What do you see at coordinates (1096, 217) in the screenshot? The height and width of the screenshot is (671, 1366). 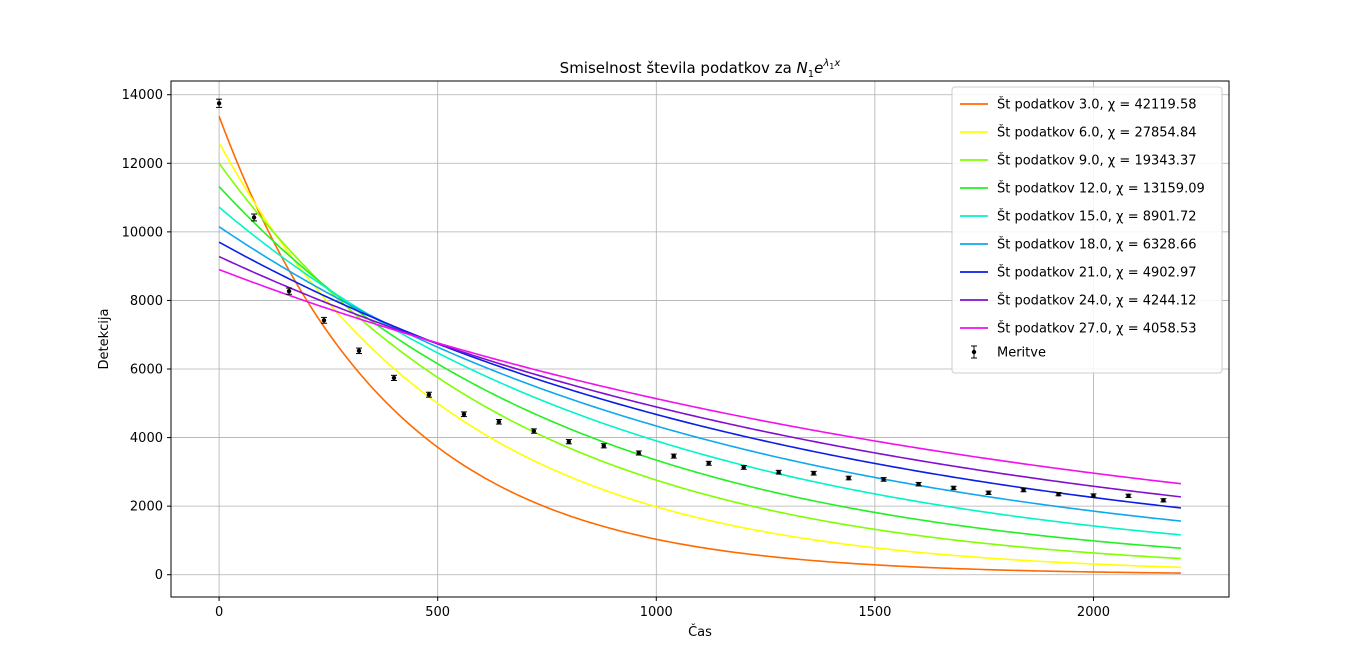 I see `legend-label-4: Št podatkov 15.0, χ = 8901.72` at bounding box center [1096, 217].